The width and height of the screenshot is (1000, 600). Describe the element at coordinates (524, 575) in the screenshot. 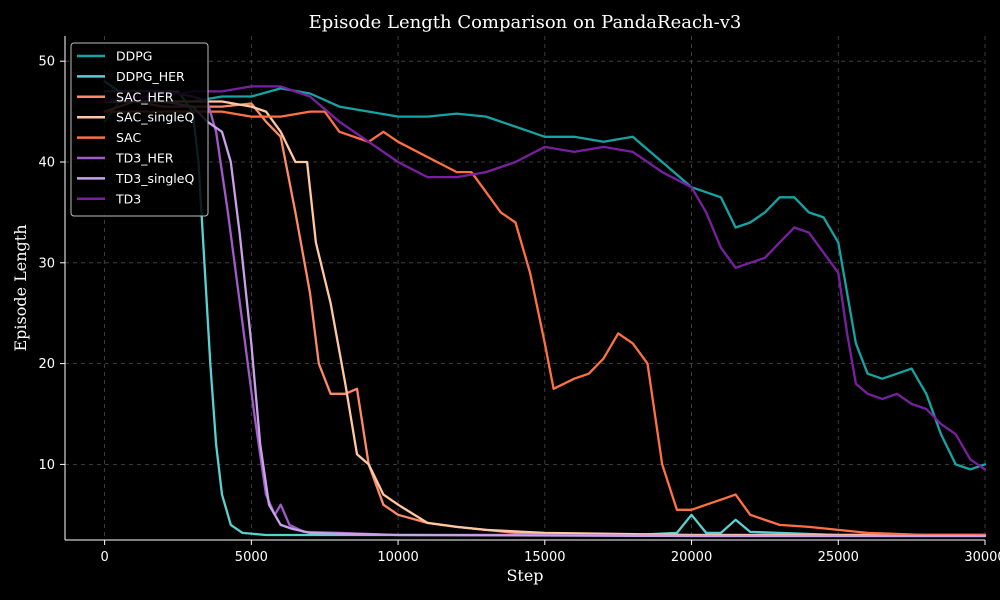

I see `x-axis-label: Step` at that location.